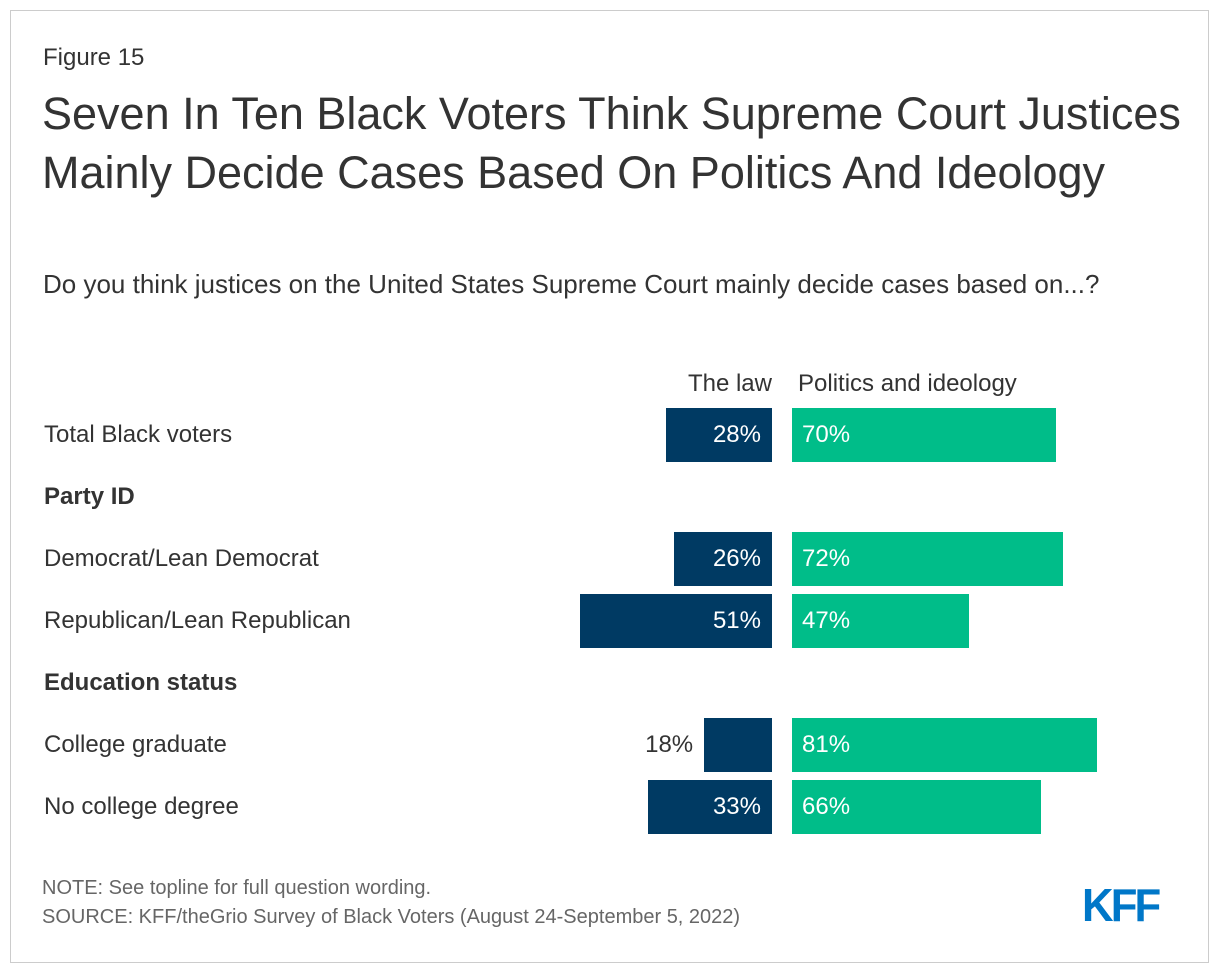 Image resolution: width=1220 pixels, height=974 pixels. What do you see at coordinates (826, 434) in the screenshot?
I see `value-label-politics: 70%` at bounding box center [826, 434].